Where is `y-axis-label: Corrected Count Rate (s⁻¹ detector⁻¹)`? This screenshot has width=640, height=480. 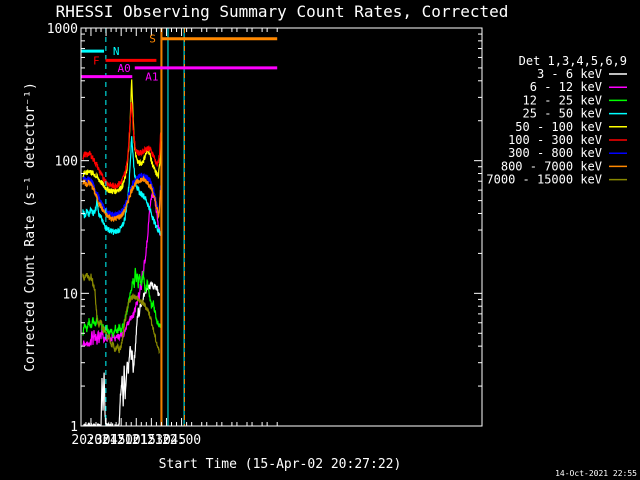 y-axis-label: Corrected Count Rate (s⁻¹ detector⁻¹) is located at coordinates (30, 227).